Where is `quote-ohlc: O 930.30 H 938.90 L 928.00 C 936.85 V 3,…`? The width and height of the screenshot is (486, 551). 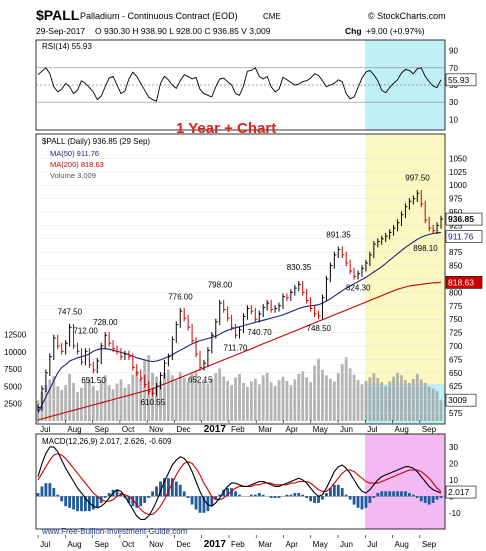
quote-ohlc: O 930.30 H 938.90 L 928.00 C 936.85 V 3,… is located at coordinates (183, 31).